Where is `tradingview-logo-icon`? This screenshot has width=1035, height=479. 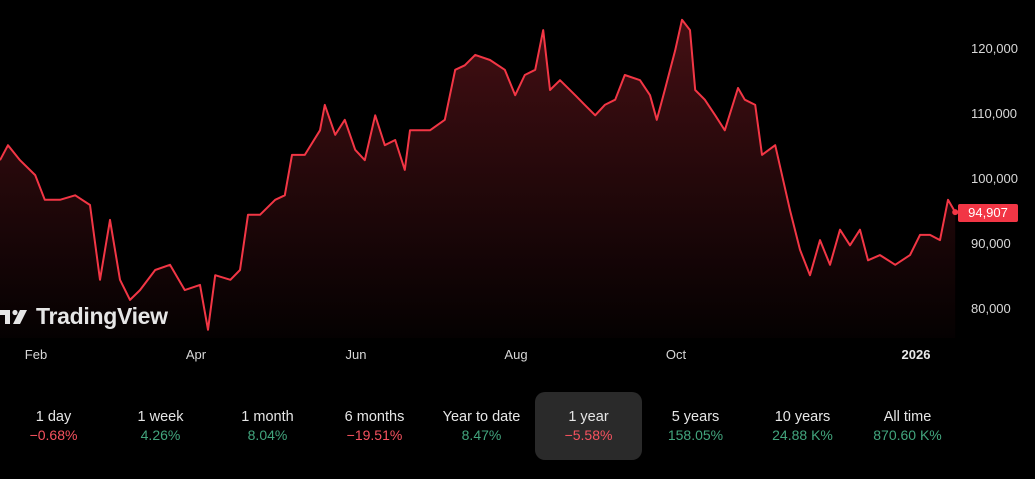
tradingview-logo-icon is located at coordinates (13, 316).